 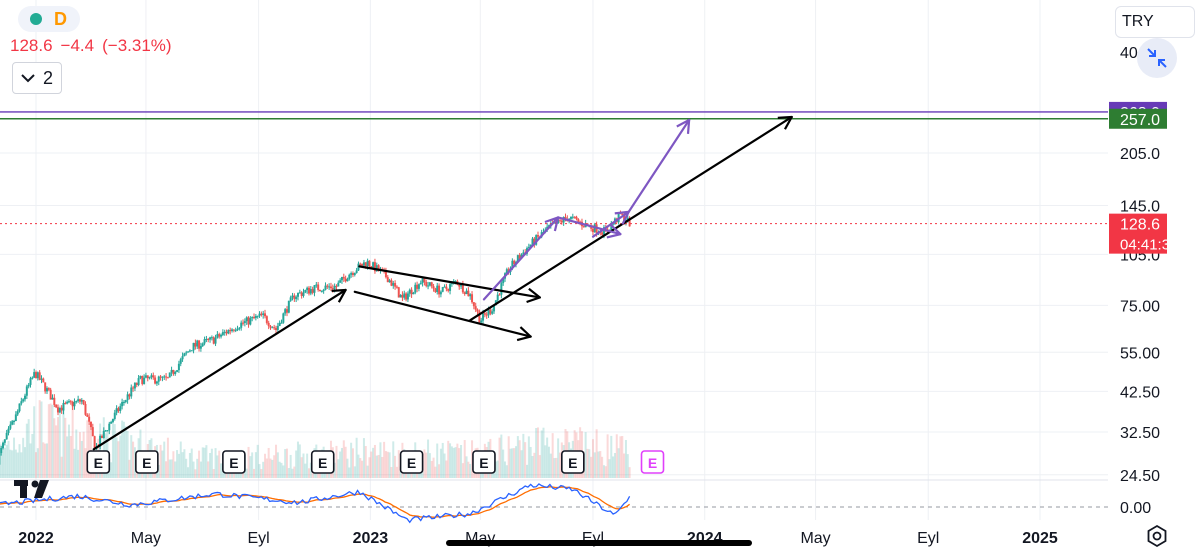 I want to click on symbol-status: D, so click(x=49, y=19).